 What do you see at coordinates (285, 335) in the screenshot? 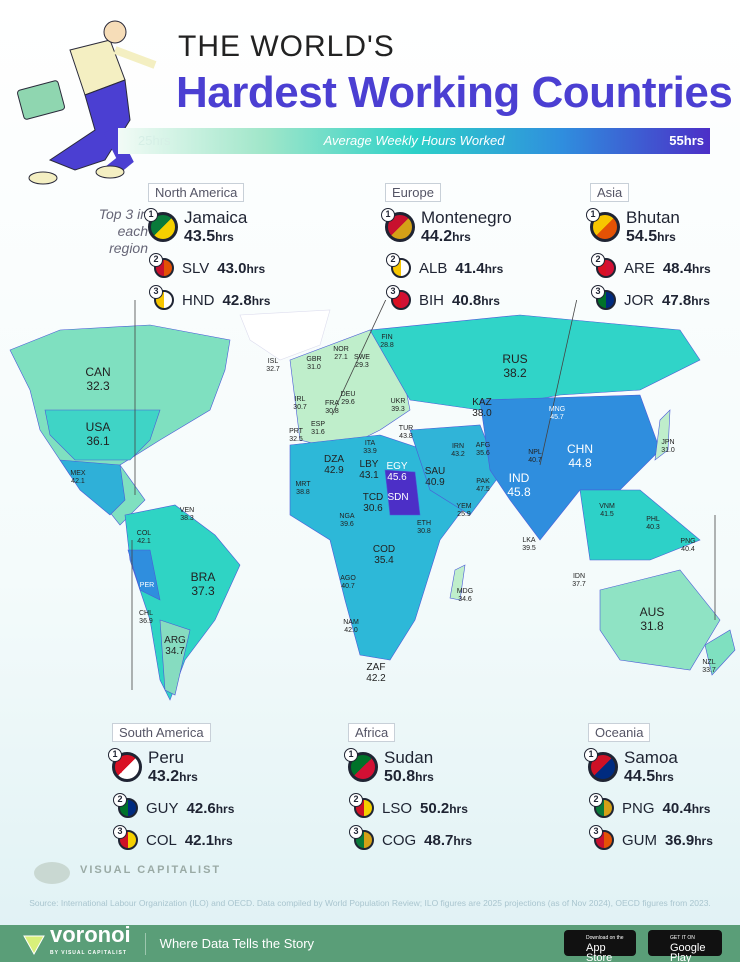
I see `greenland` at bounding box center [285, 335].